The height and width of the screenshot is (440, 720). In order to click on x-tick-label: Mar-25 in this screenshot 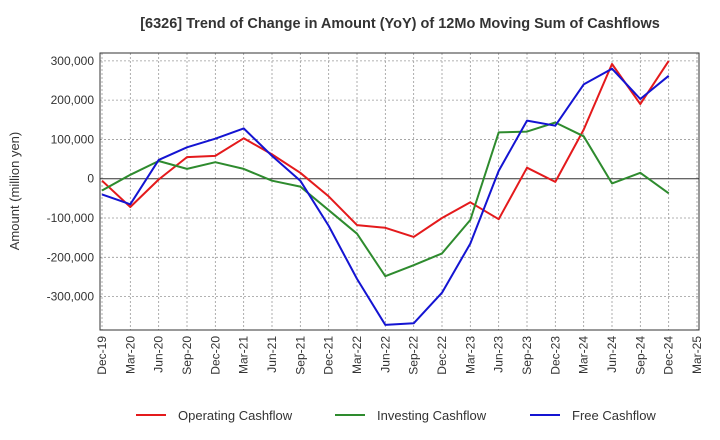, I will do `click(697, 355)`.